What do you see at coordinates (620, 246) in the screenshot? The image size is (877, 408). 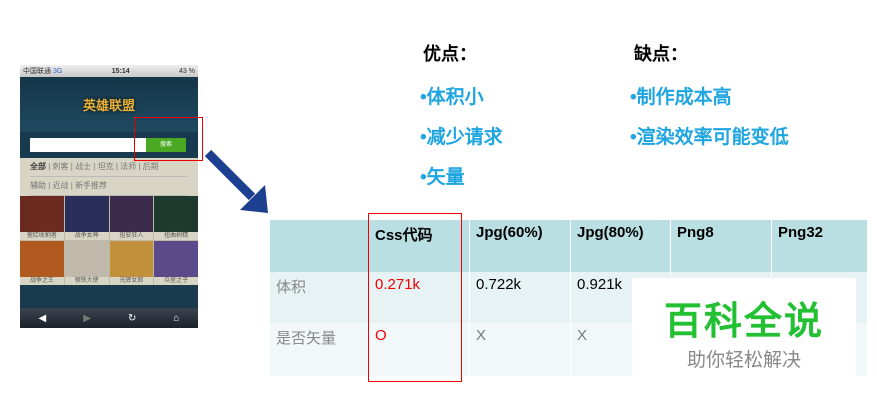 I see `column-header: Jpg(80%)` at bounding box center [620, 246].